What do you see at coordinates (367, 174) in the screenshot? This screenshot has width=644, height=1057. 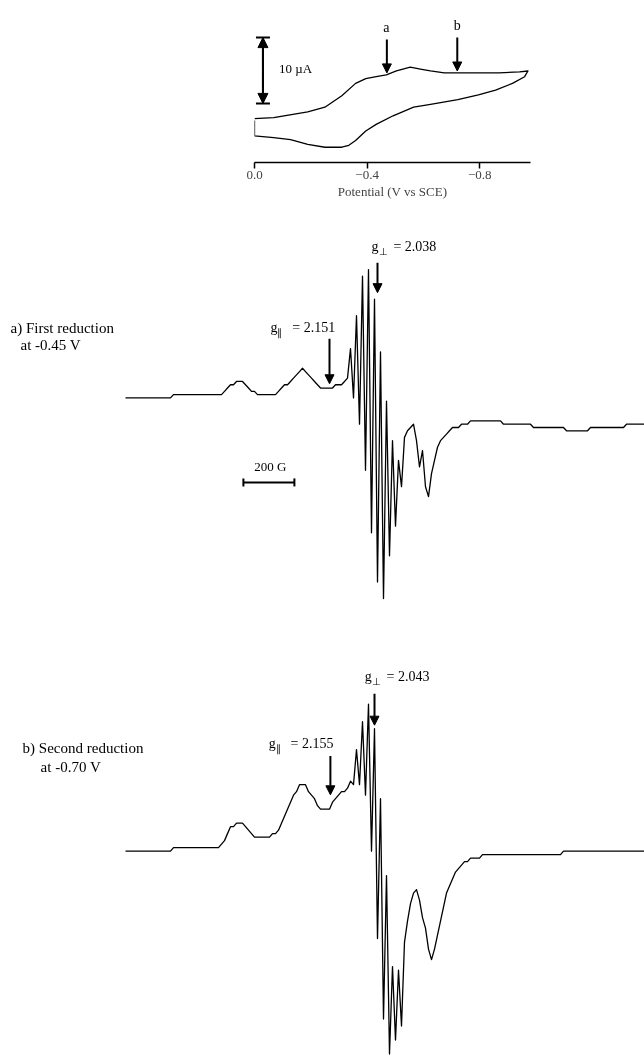 I see `x-tick-label: −0.4` at bounding box center [367, 174].